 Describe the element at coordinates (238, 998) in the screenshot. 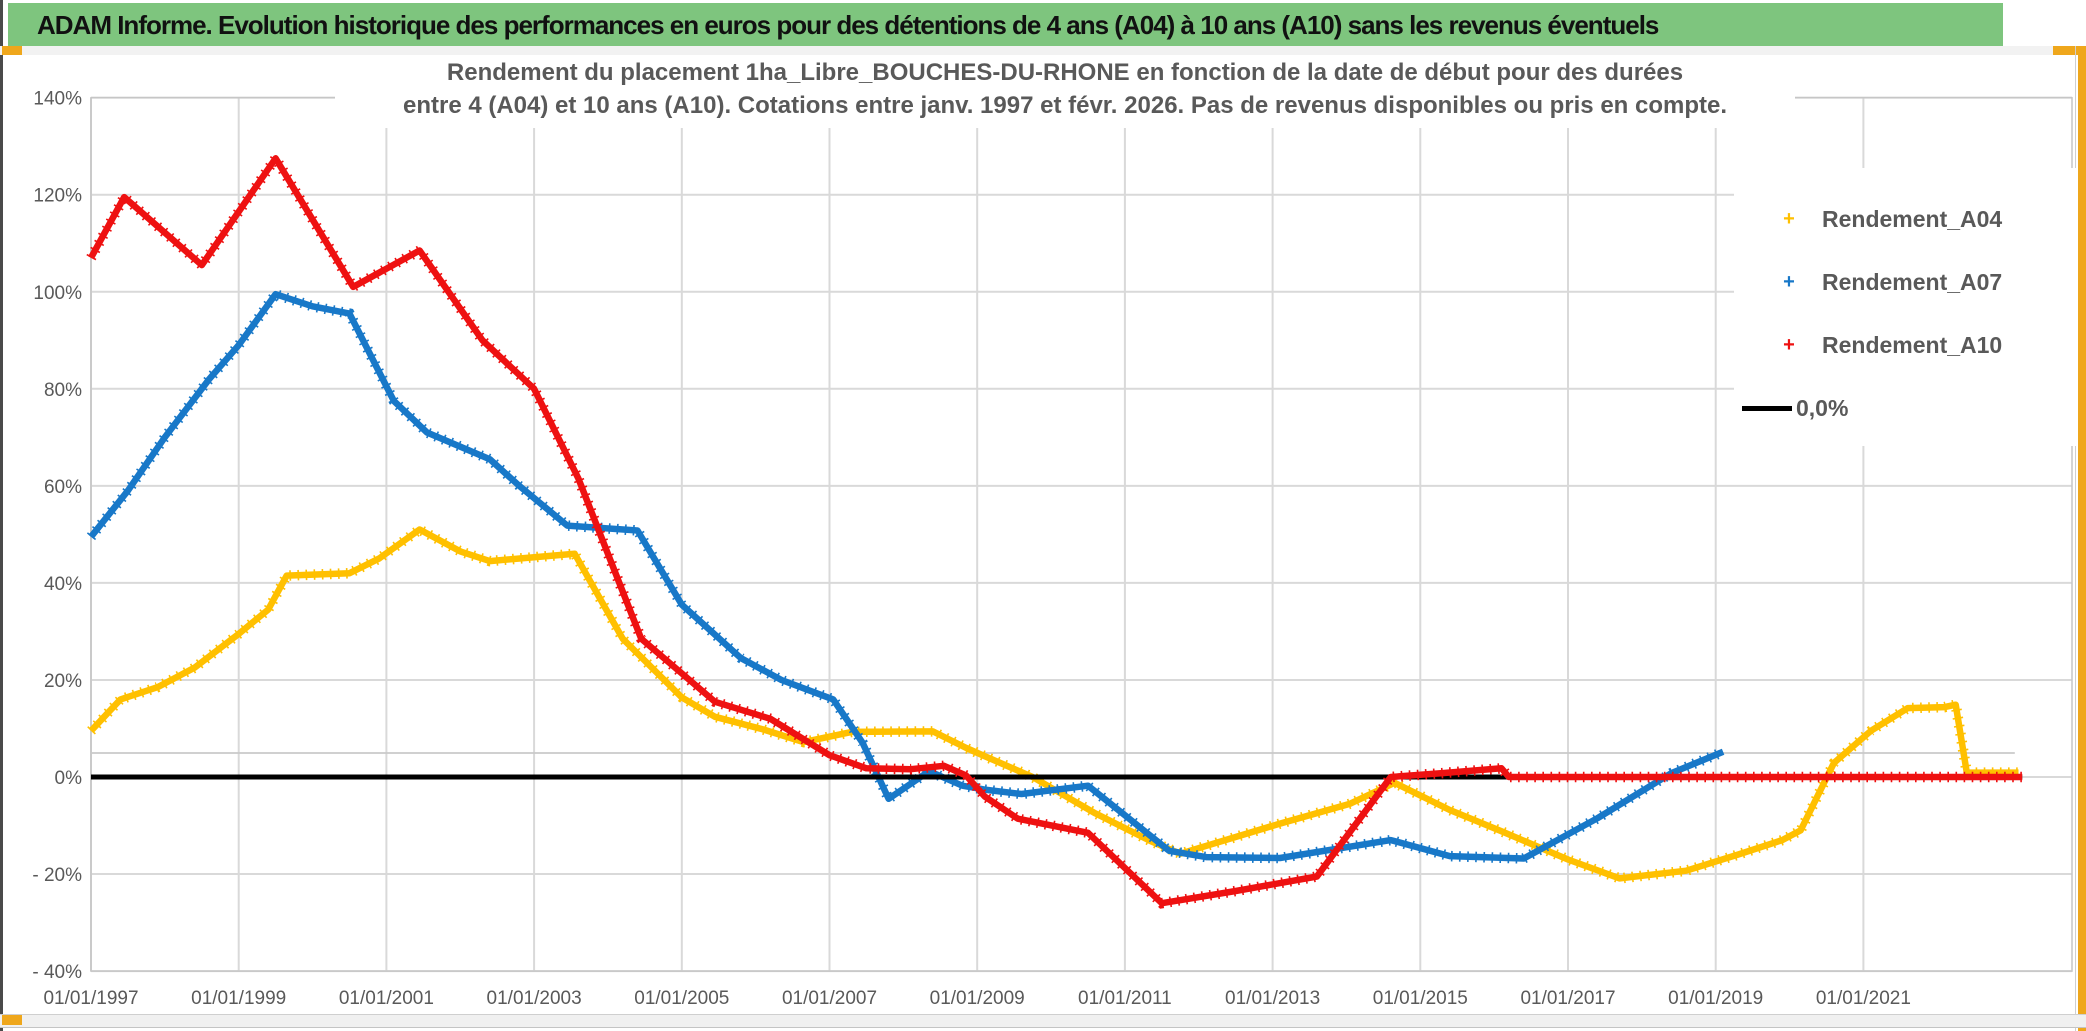

I see `x-axis-label: 01/01/1999` at that location.